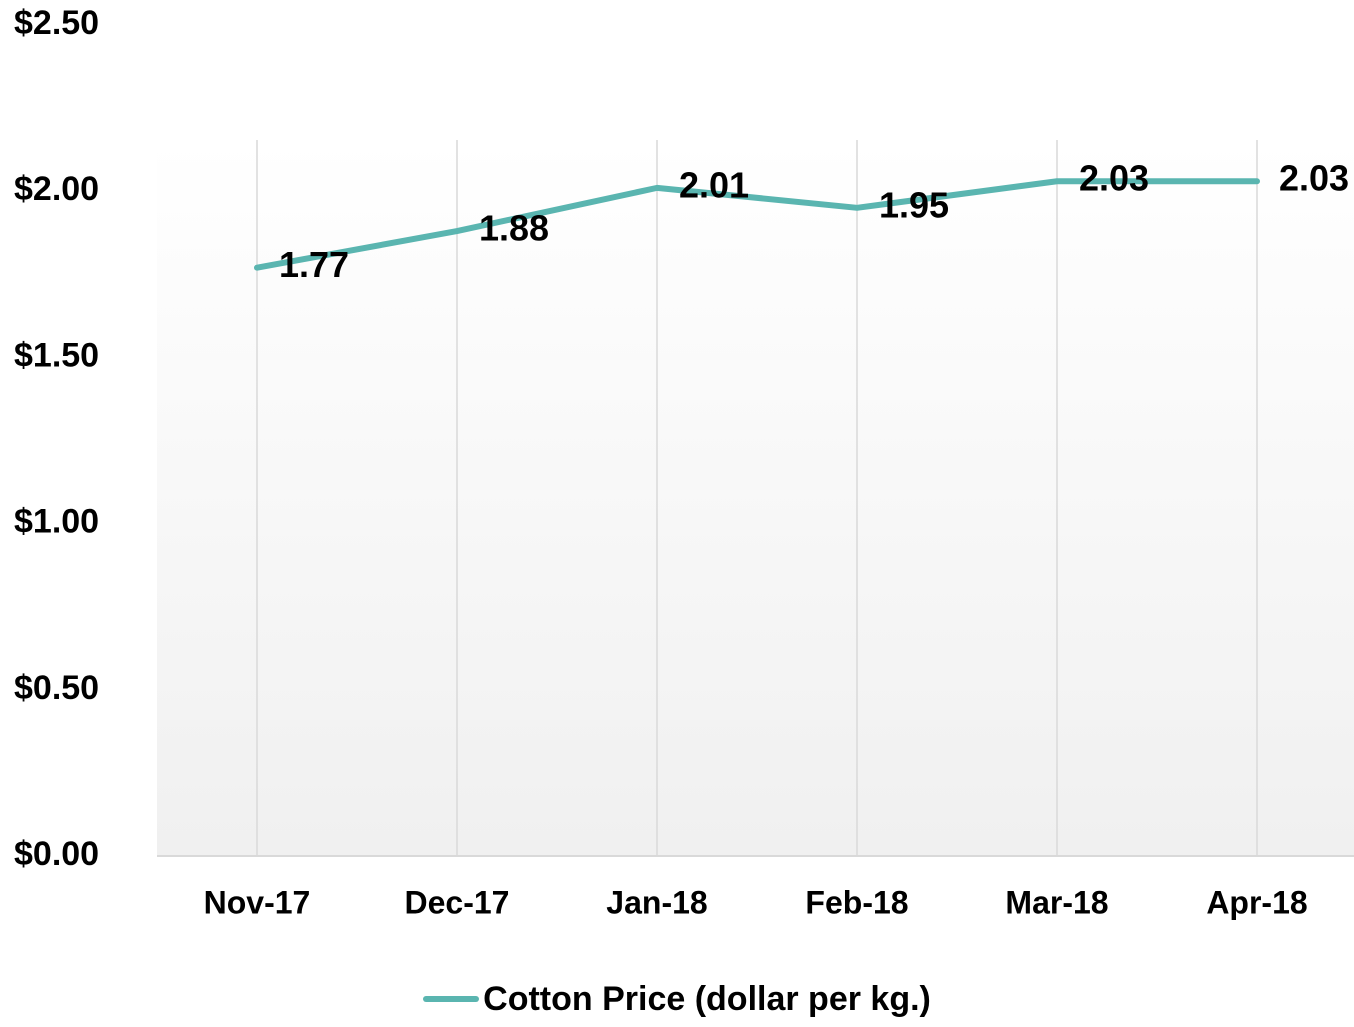 The height and width of the screenshot is (1027, 1354). Describe the element at coordinates (56, 355) in the screenshot. I see `y-tick-label: $1.50` at that location.